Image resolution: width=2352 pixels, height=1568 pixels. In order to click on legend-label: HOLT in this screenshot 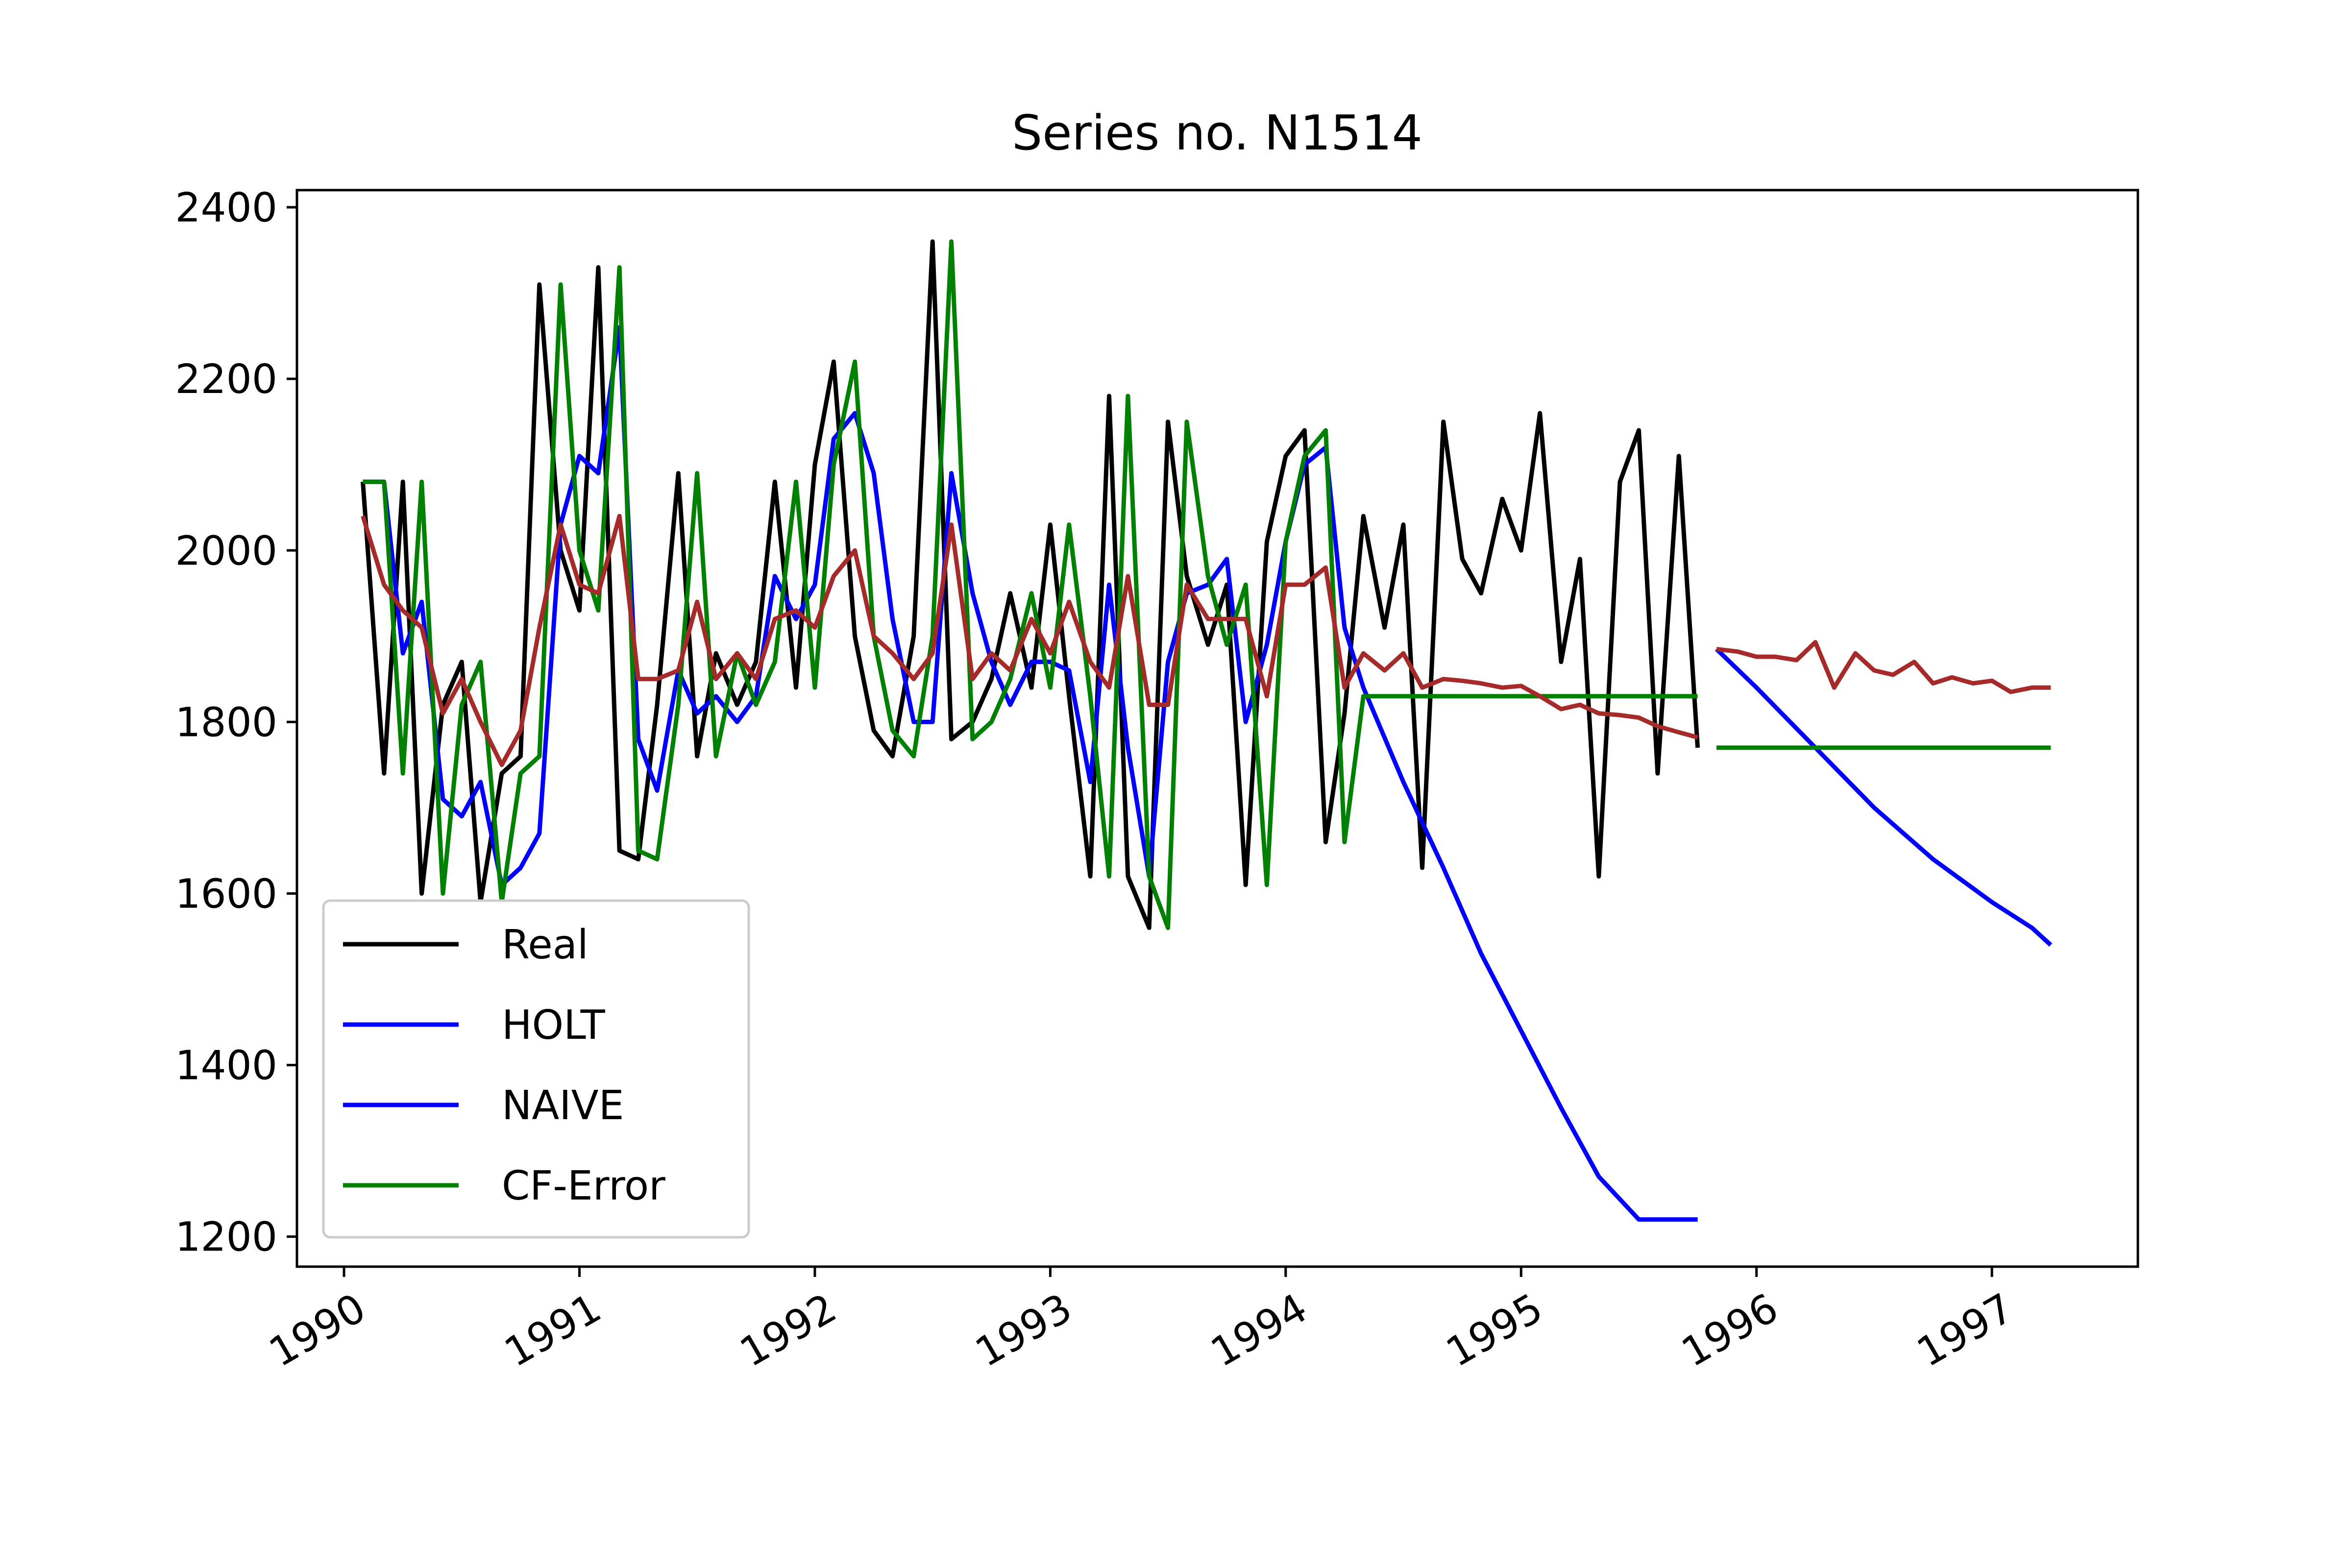, I will do `click(554, 1025)`.